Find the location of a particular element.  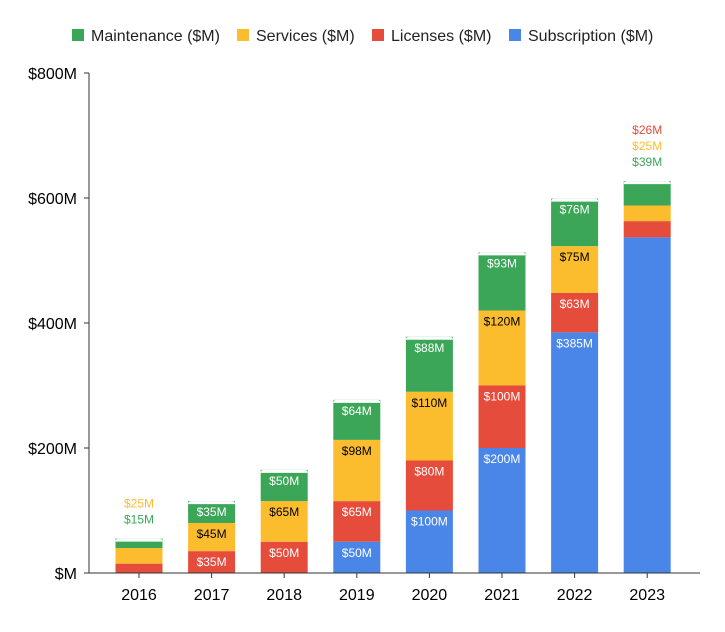

data-label: $200M is located at coordinates (502, 459).